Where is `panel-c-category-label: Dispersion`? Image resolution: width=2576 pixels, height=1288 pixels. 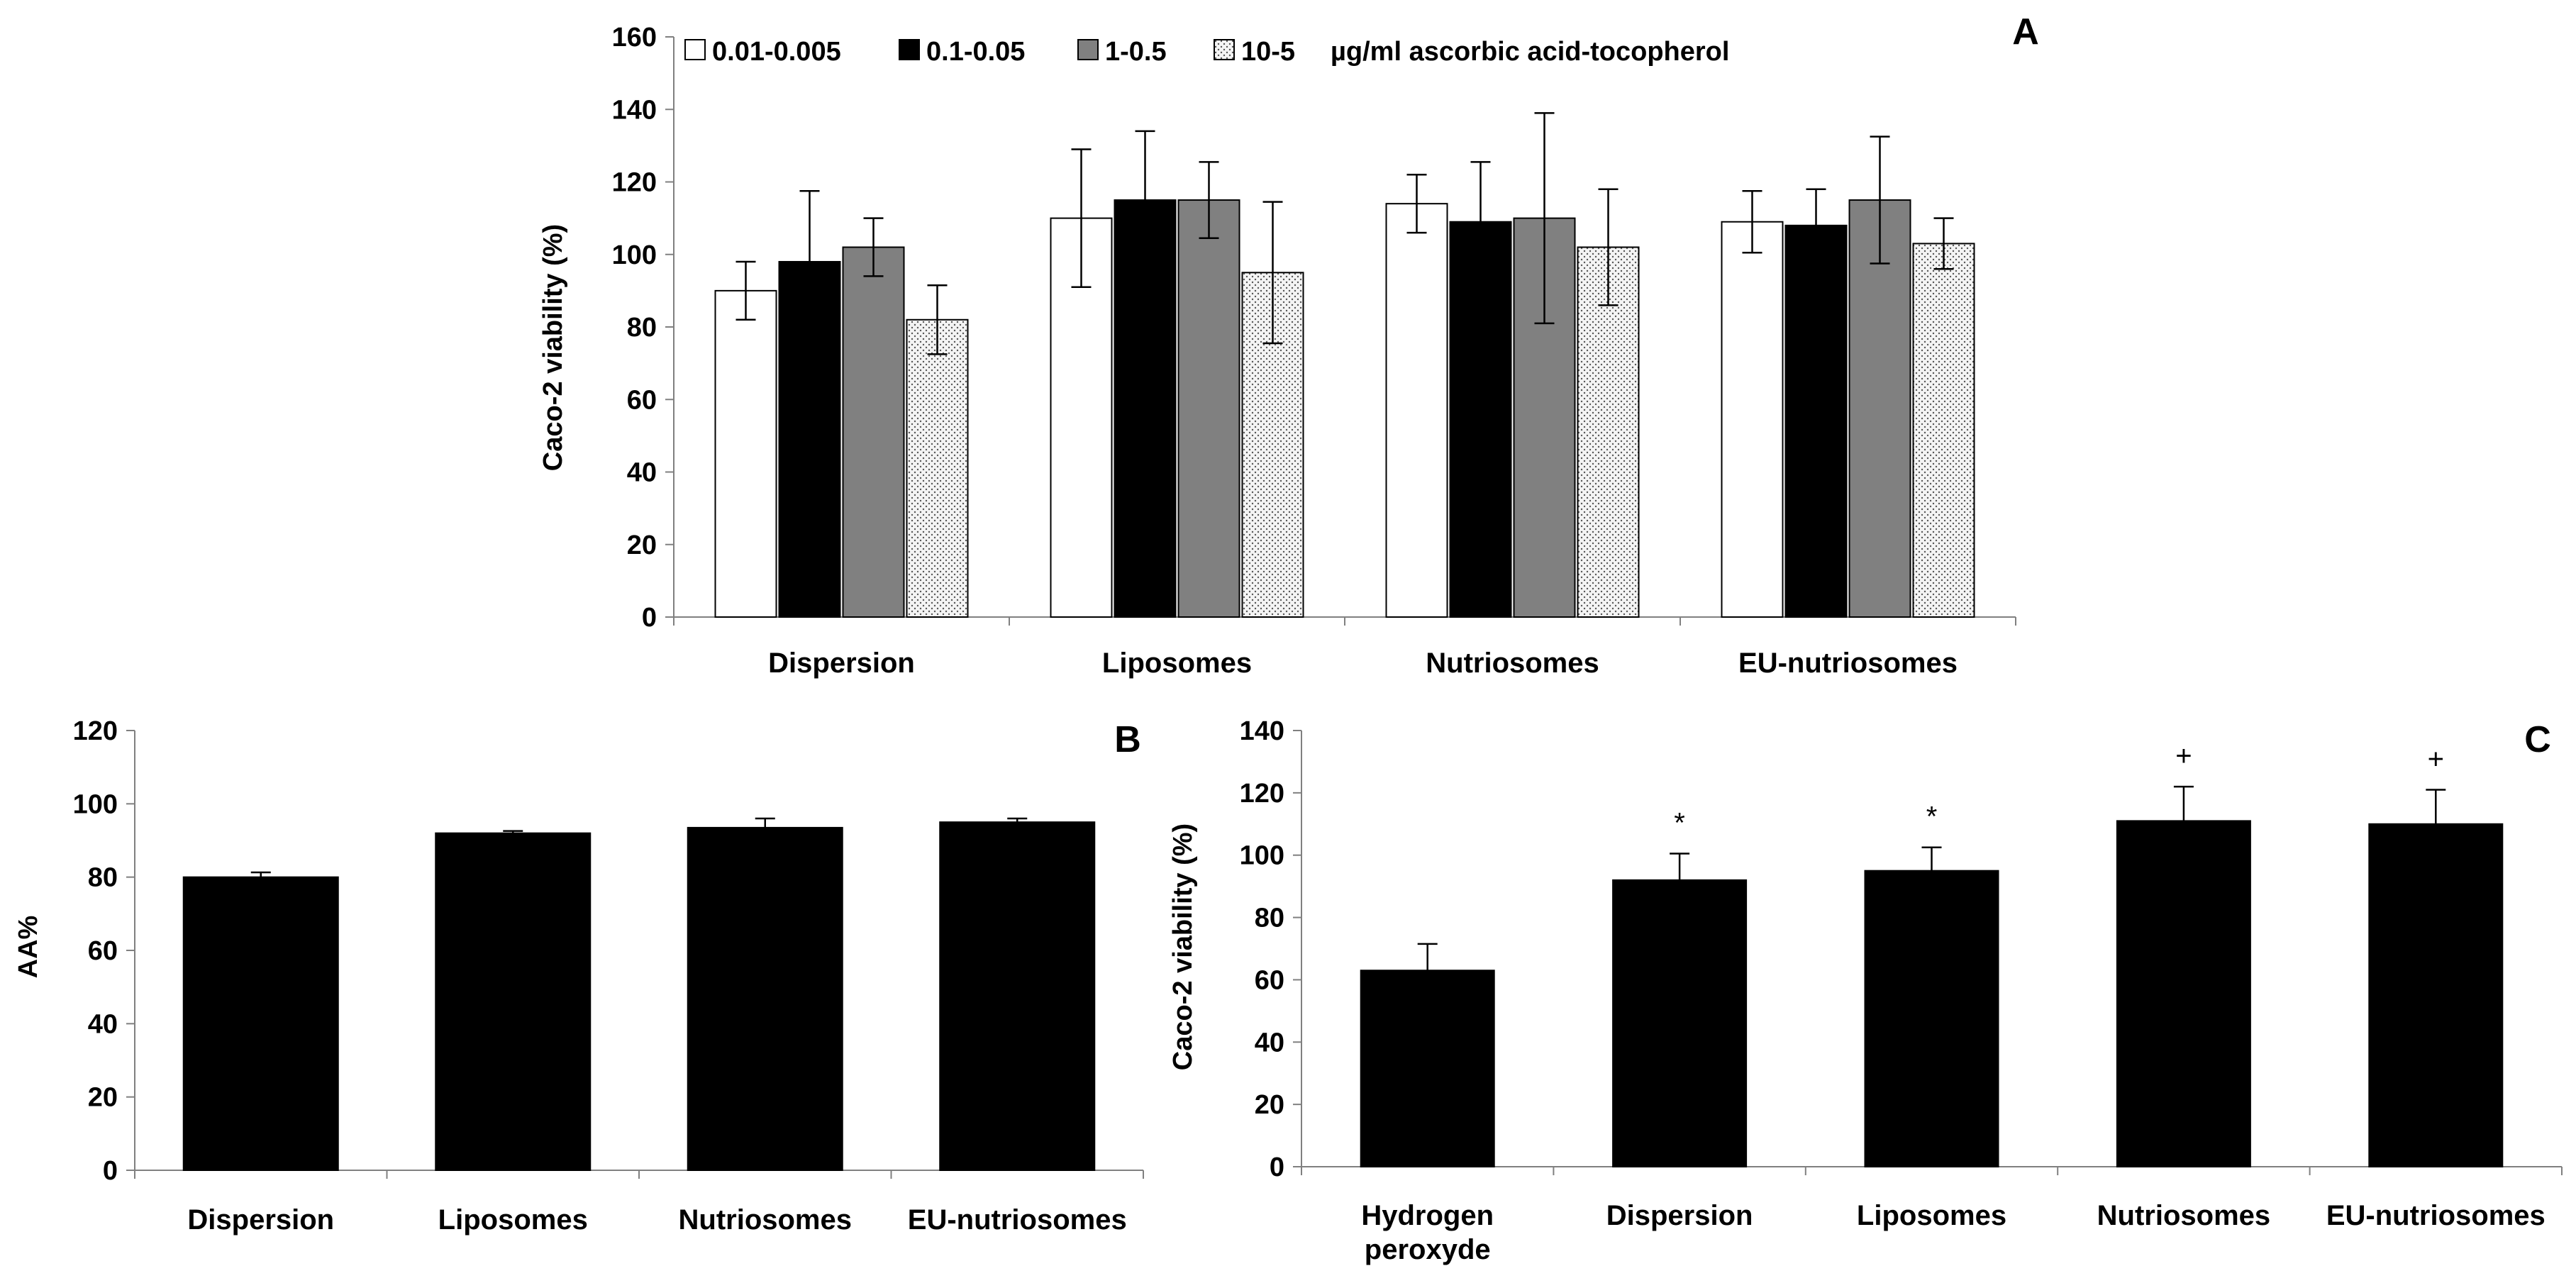 panel-c-category-label: Dispersion is located at coordinates (1679, 1215).